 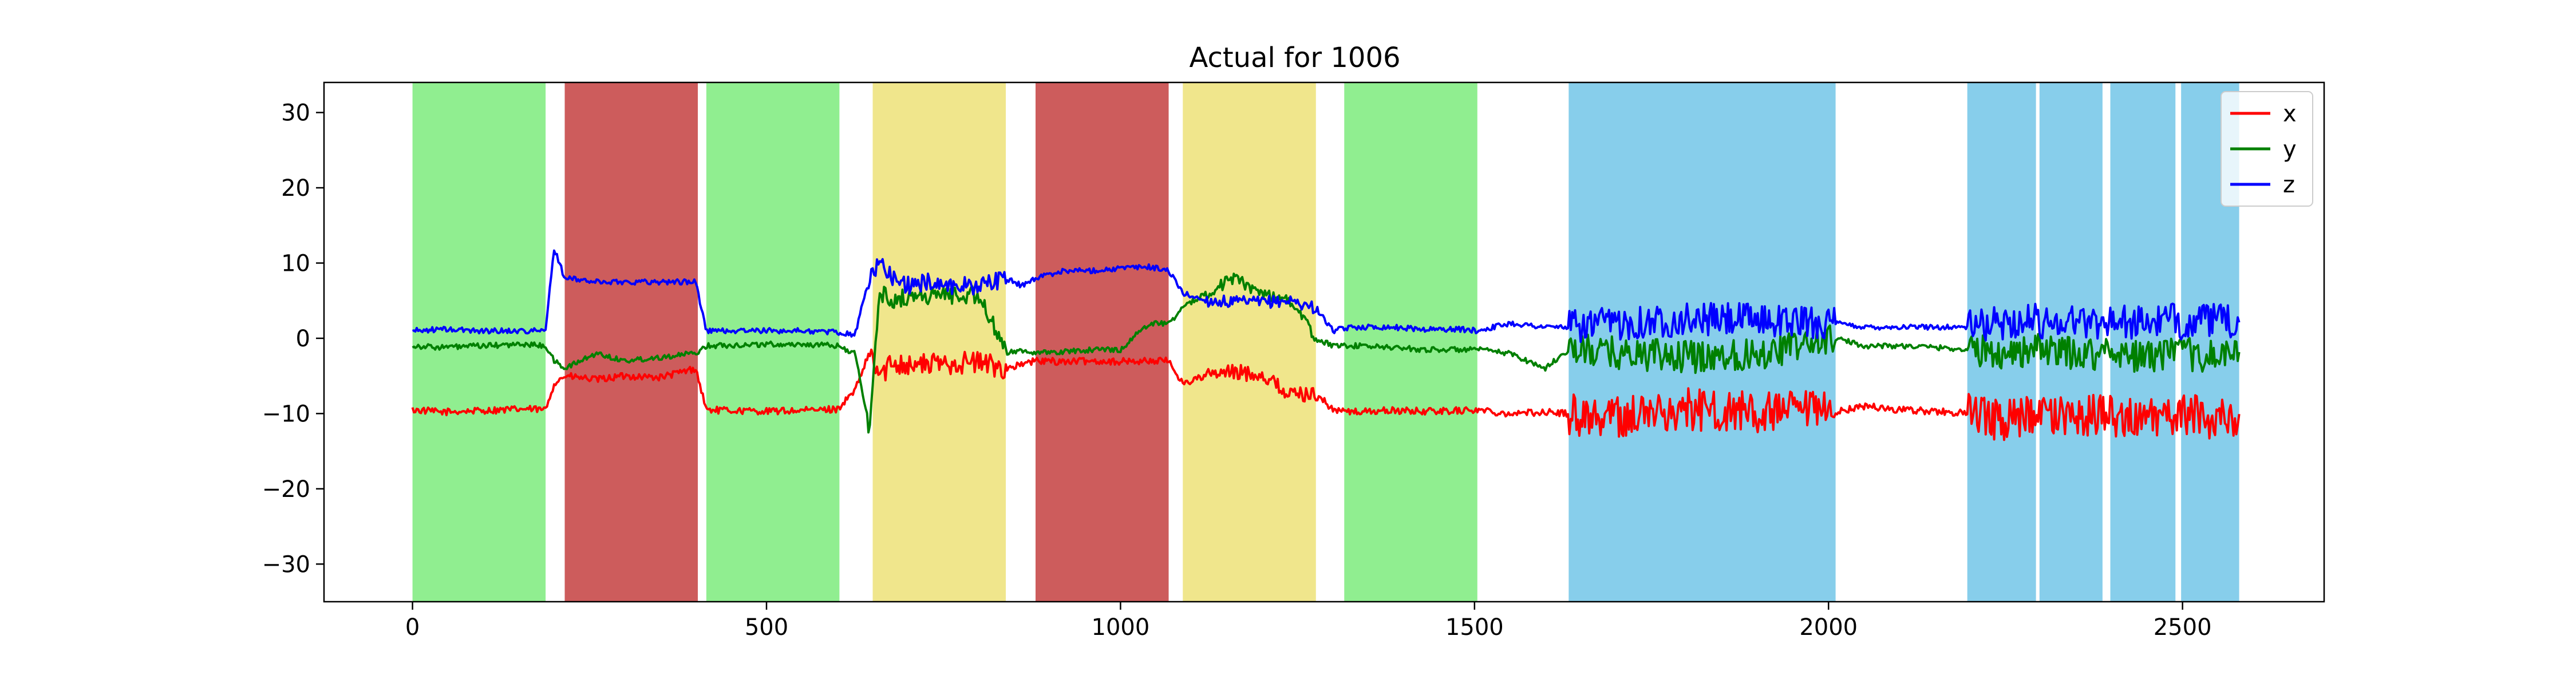 What do you see at coordinates (412, 627) in the screenshot?
I see `x-tick-label-0: 0` at bounding box center [412, 627].